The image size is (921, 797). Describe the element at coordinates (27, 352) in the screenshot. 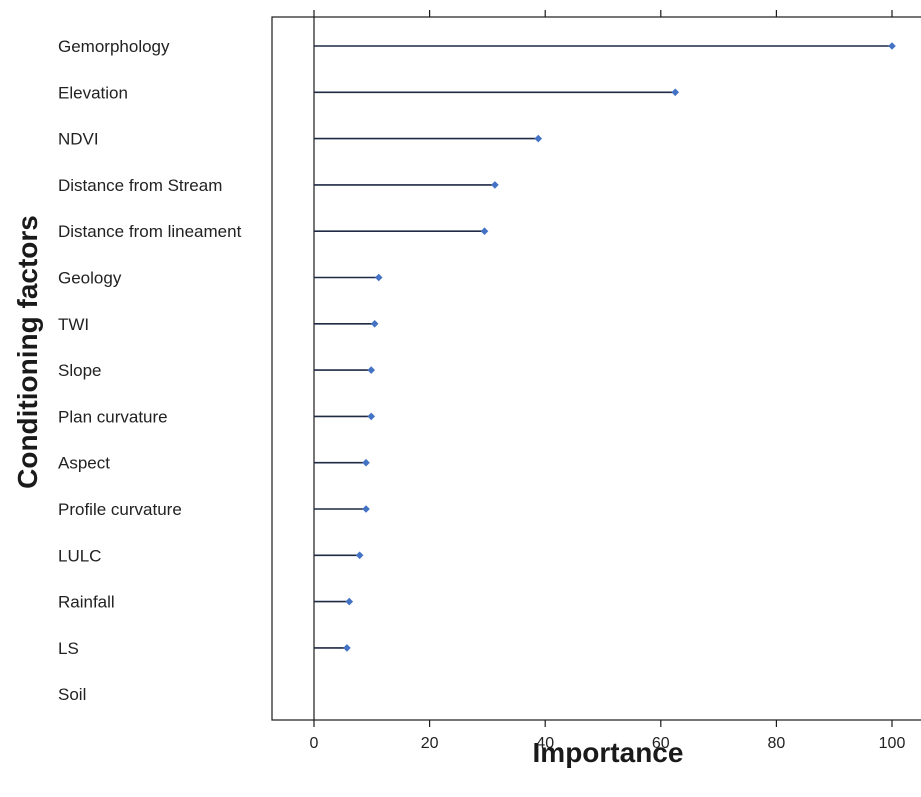

I see `y-axis-title: Conditioning factors` at that location.